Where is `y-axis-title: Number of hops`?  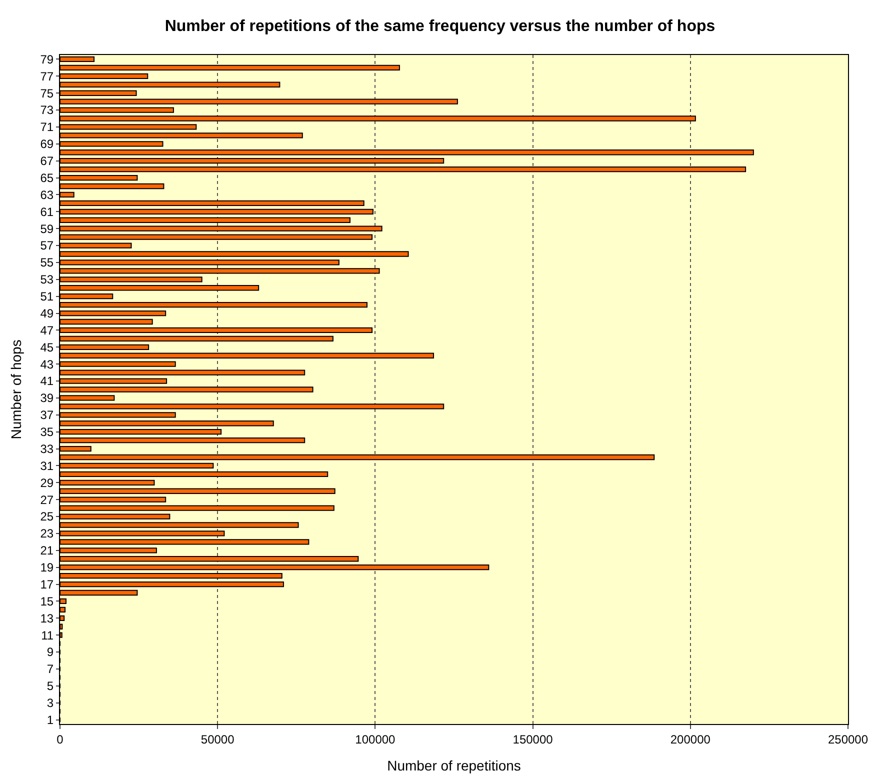 y-axis-title: Number of hops is located at coordinates (16, 390).